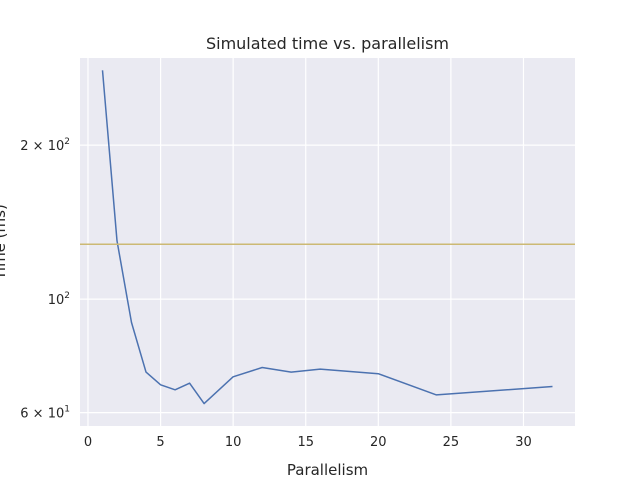  I want to click on x-tick-label: 10, so click(233, 442).